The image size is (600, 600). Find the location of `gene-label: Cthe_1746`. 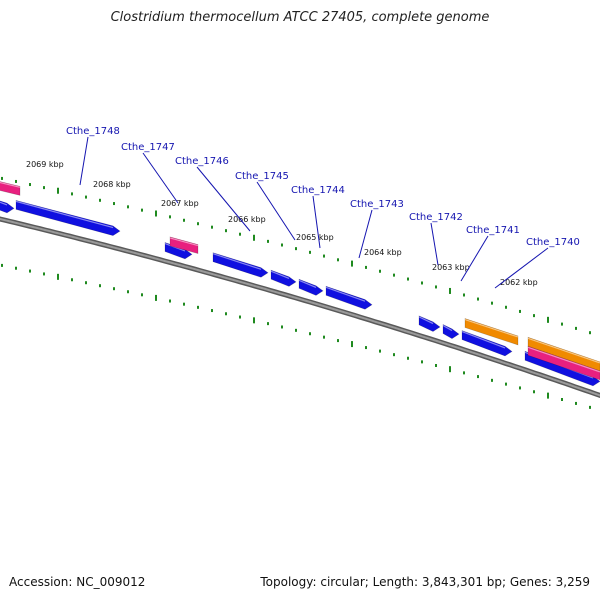

gene-label: Cthe_1746 is located at coordinates (202, 161).